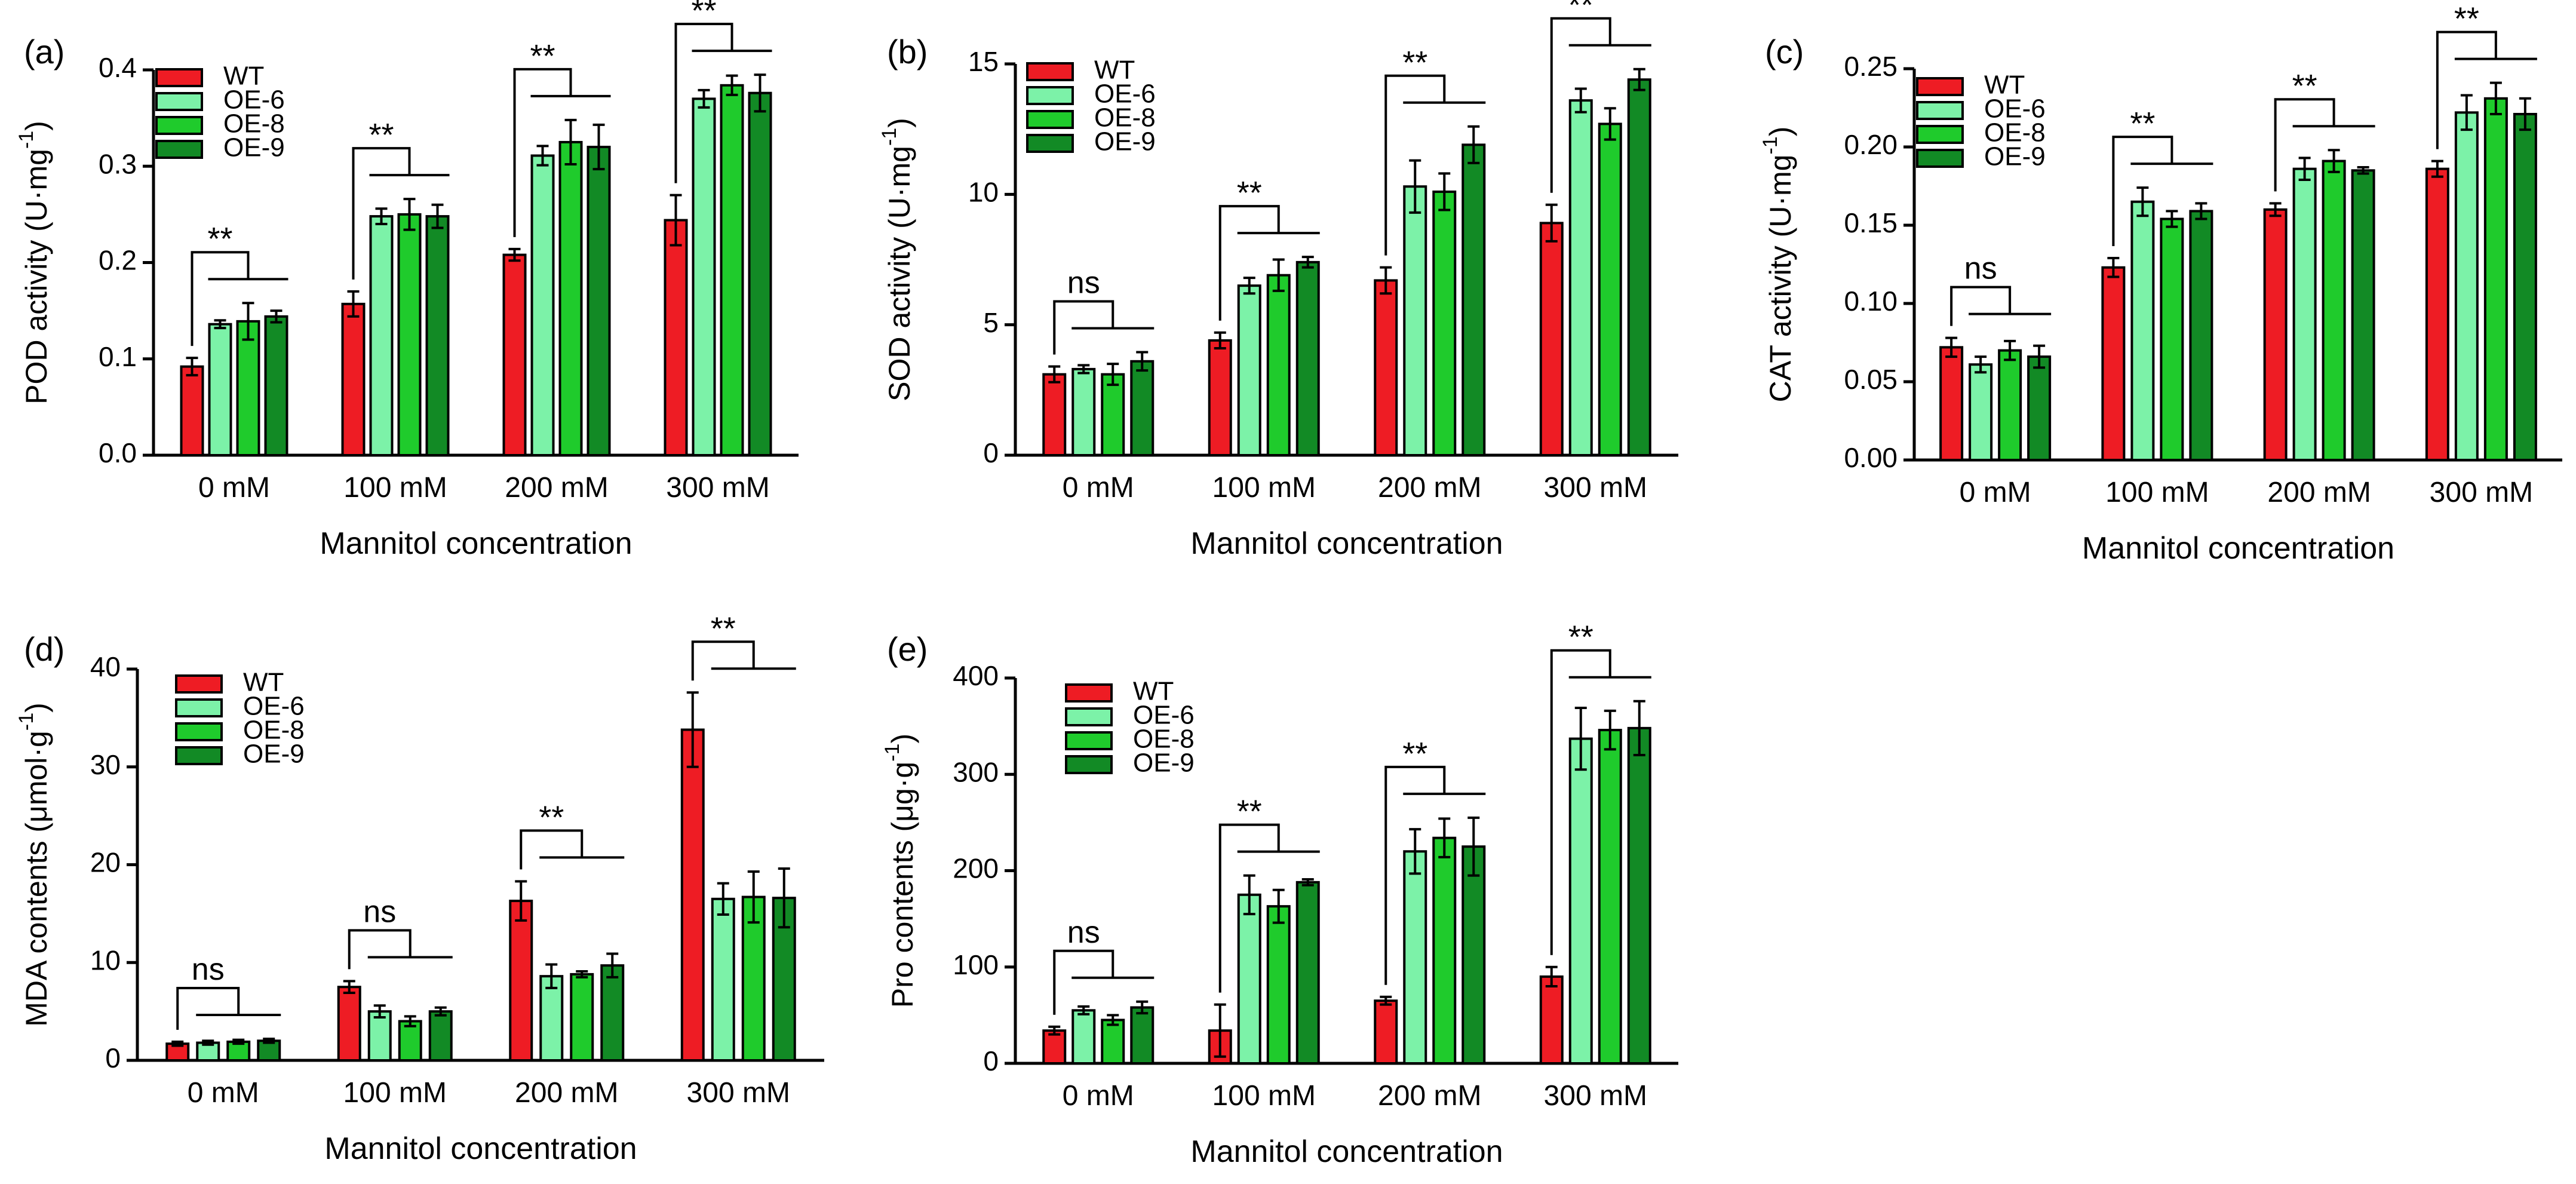 The width and height of the screenshot is (2576, 1184). I want to click on y-axis-label-text: MDA contents (μmol·g, so click(36, 879).